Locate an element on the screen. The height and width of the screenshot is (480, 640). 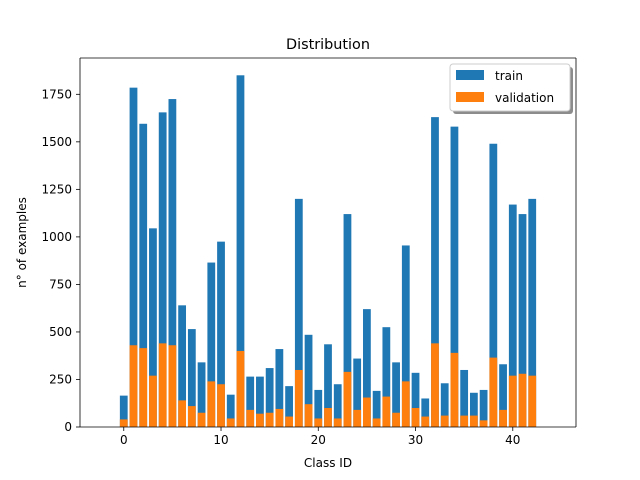
chart-title: Distribution is located at coordinates (328, 45).